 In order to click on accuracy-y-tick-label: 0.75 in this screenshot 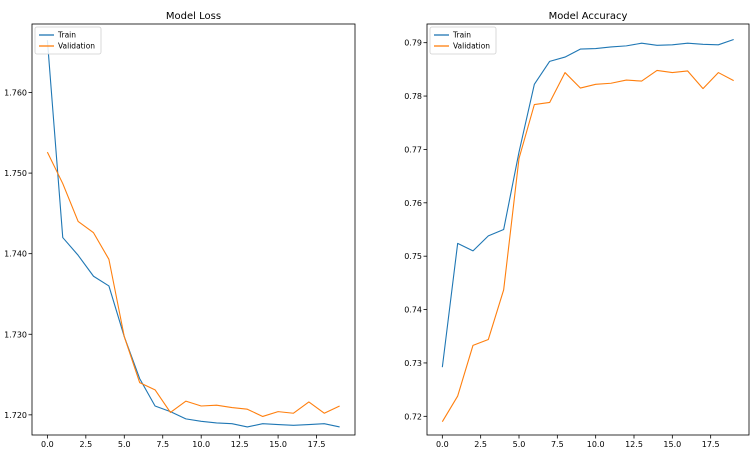, I will do `click(413, 256)`.